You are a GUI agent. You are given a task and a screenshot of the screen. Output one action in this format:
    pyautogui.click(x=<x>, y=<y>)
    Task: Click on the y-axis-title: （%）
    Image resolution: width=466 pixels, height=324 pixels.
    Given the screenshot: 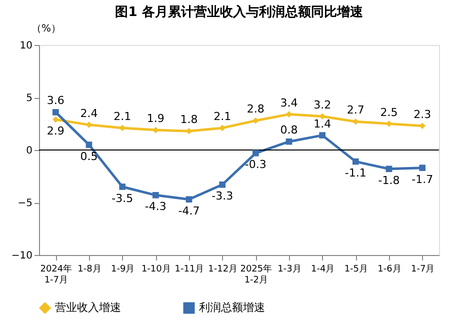 What is the action you would take?
    pyautogui.click(x=47, y=29)
    